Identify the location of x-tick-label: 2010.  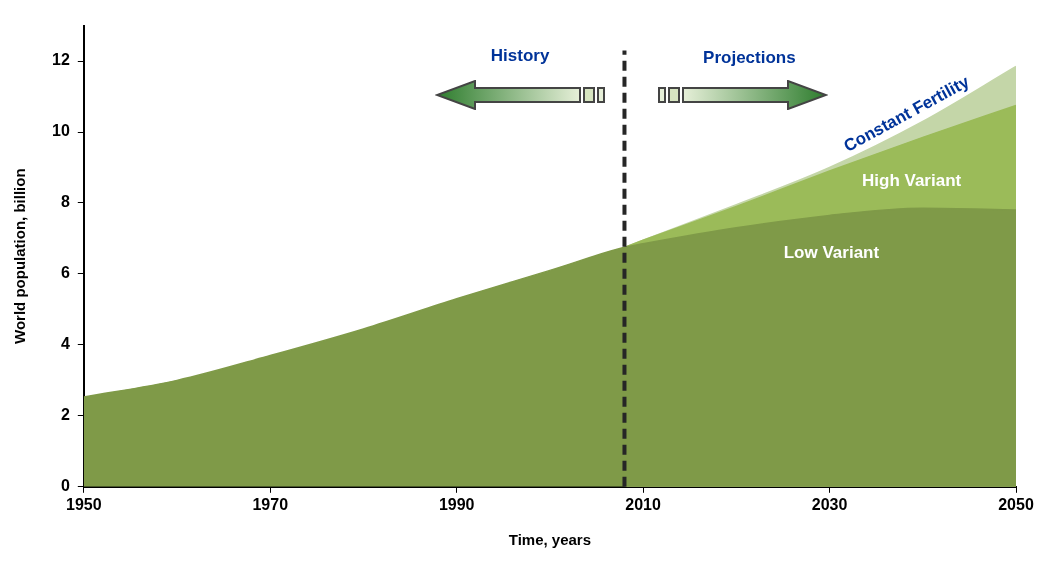
(643, 504).